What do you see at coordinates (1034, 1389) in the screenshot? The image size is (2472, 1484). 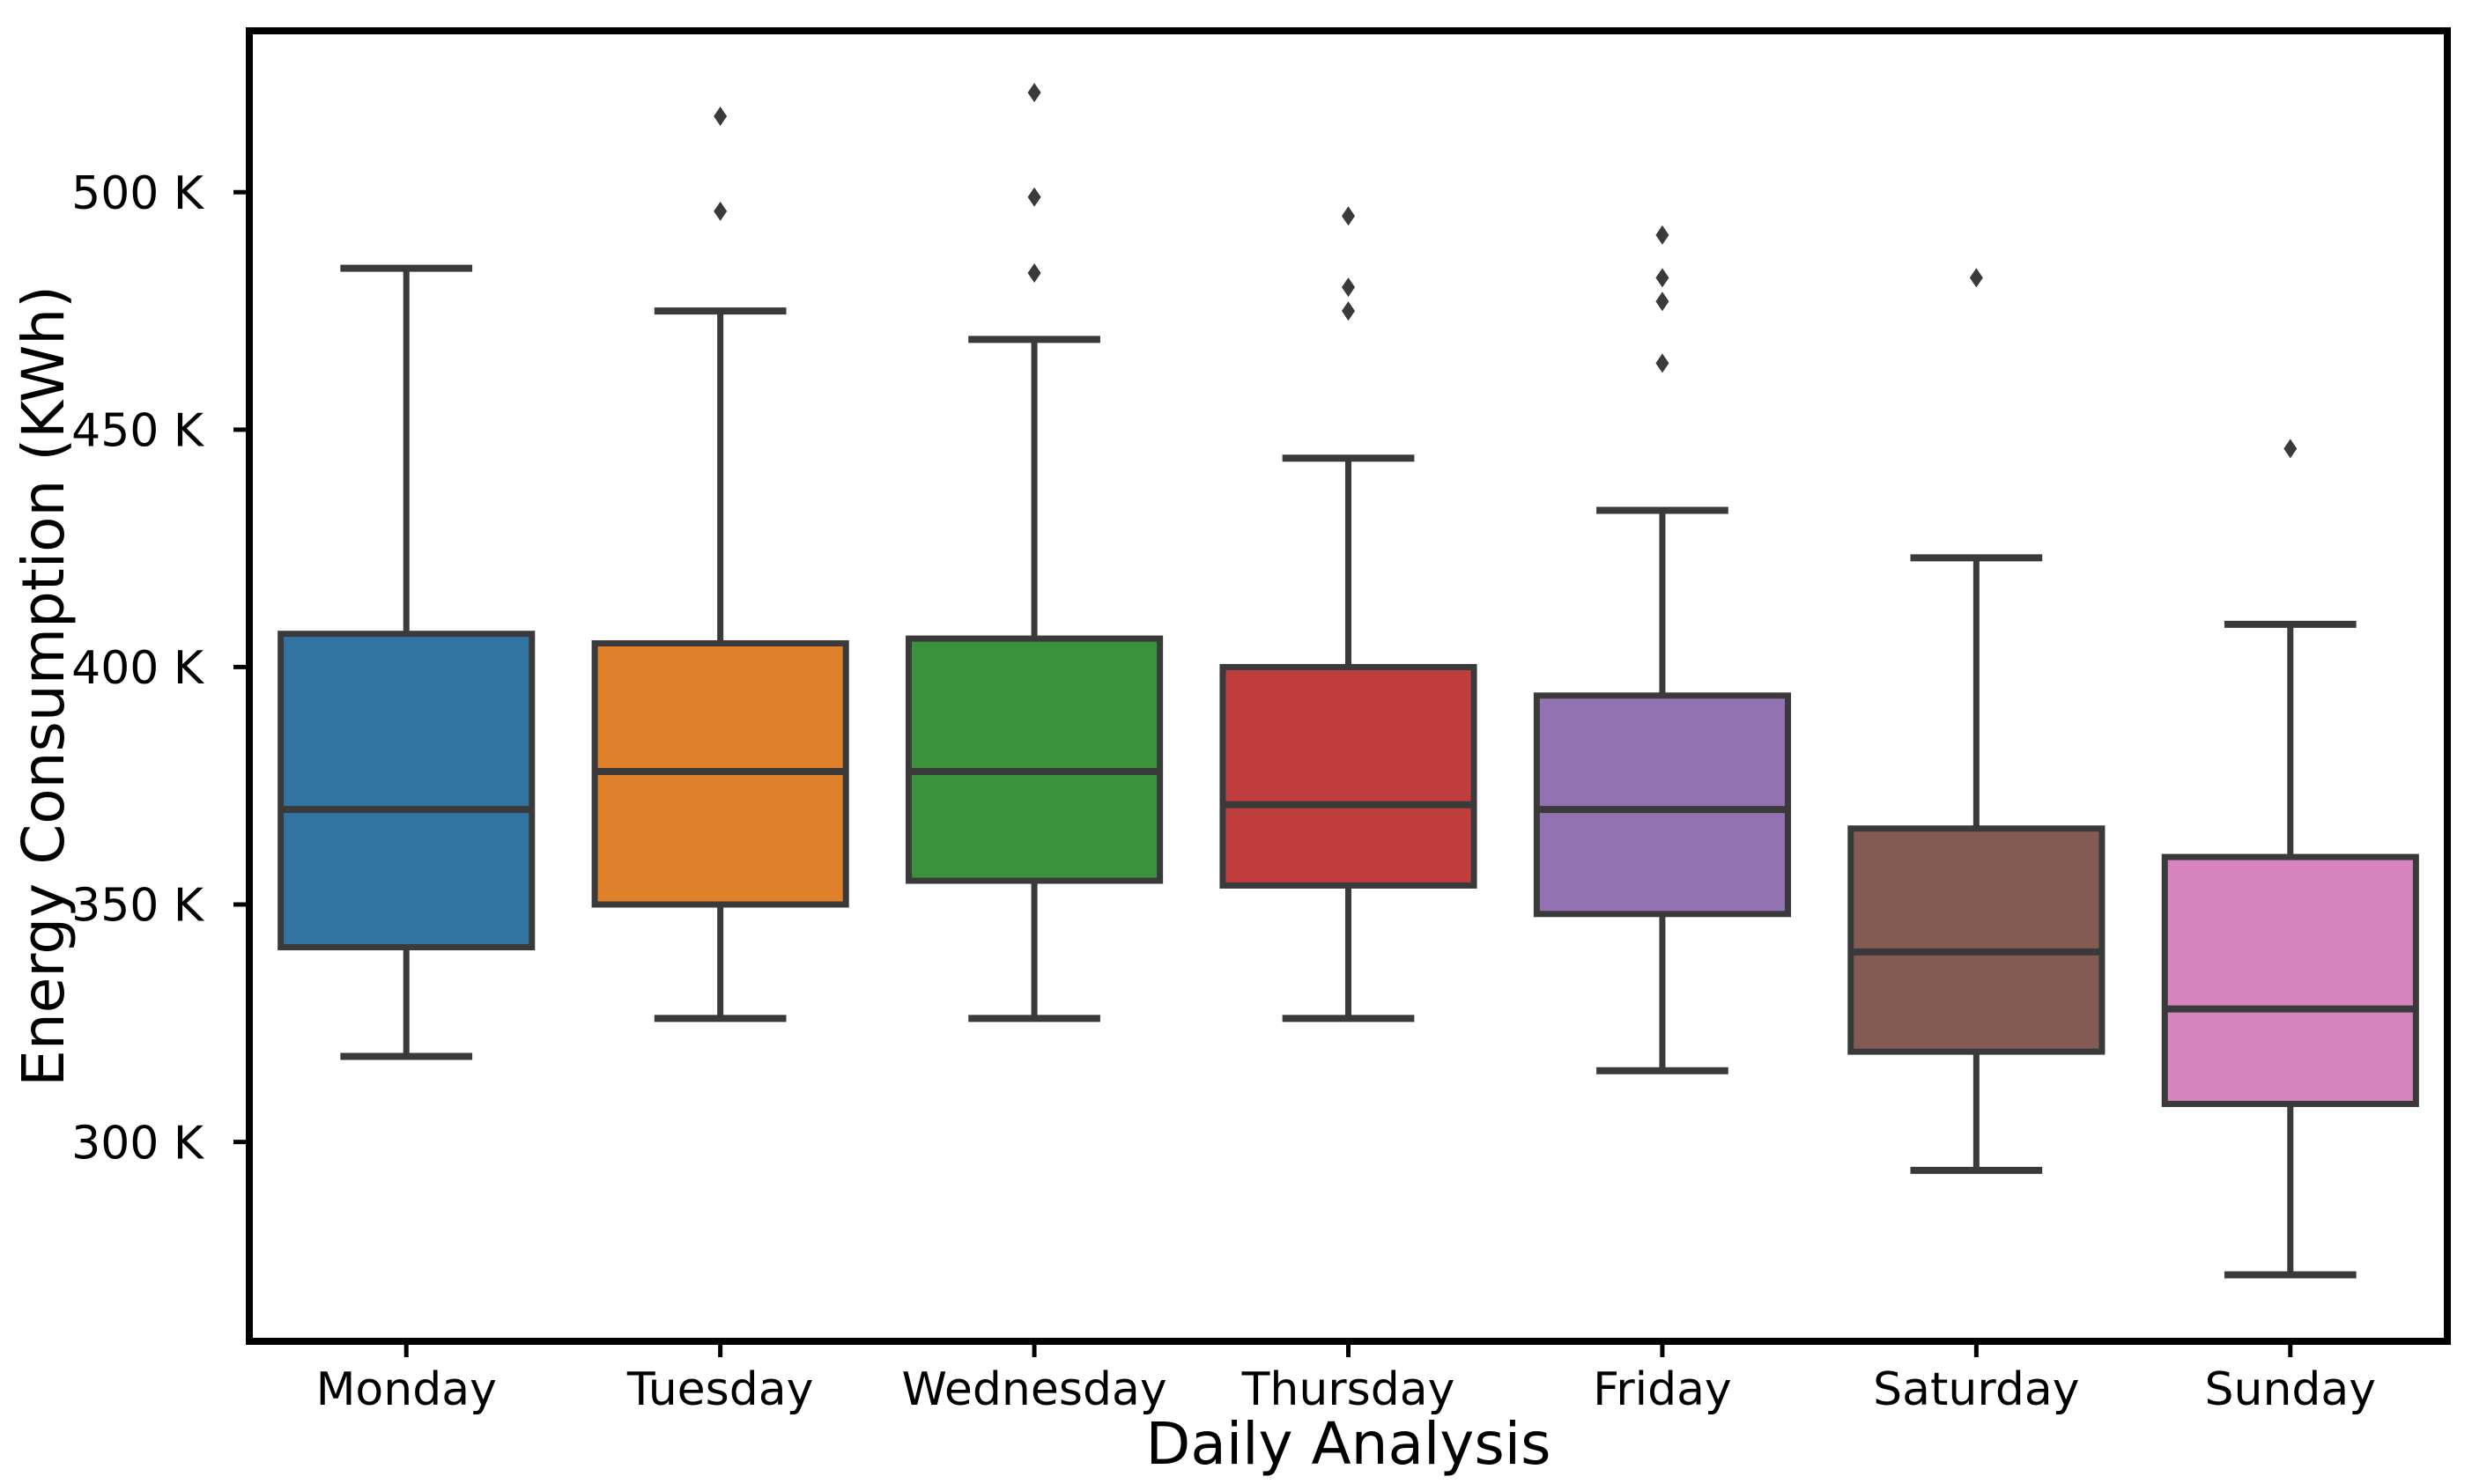 I see `x-tick-label-wednesday: Wednesday` at bounding box center [1034, 1389].